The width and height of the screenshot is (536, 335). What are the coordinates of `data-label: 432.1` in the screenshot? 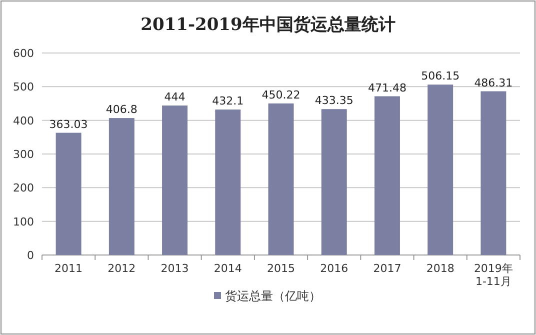 It's located at (228, 101).